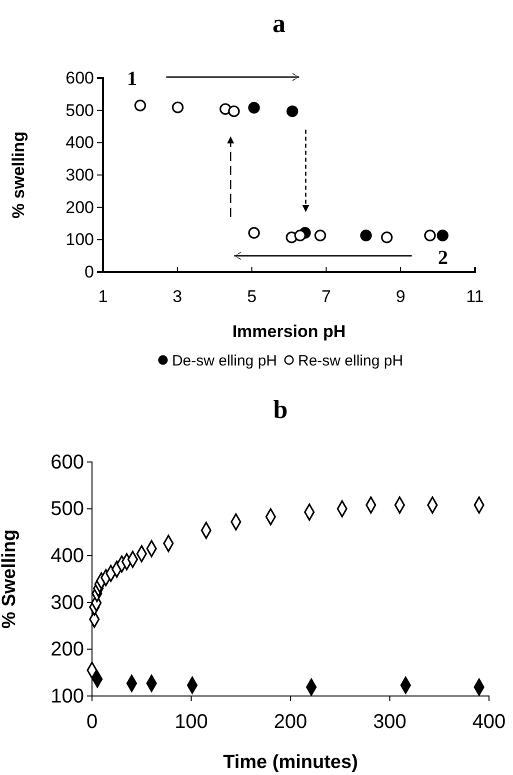 This screenshot has width=513, height=775. What do you see at coordinates (489, 722) in the screenshot?
I see `x-tick-label: 400` at bounding box center [489, 722].